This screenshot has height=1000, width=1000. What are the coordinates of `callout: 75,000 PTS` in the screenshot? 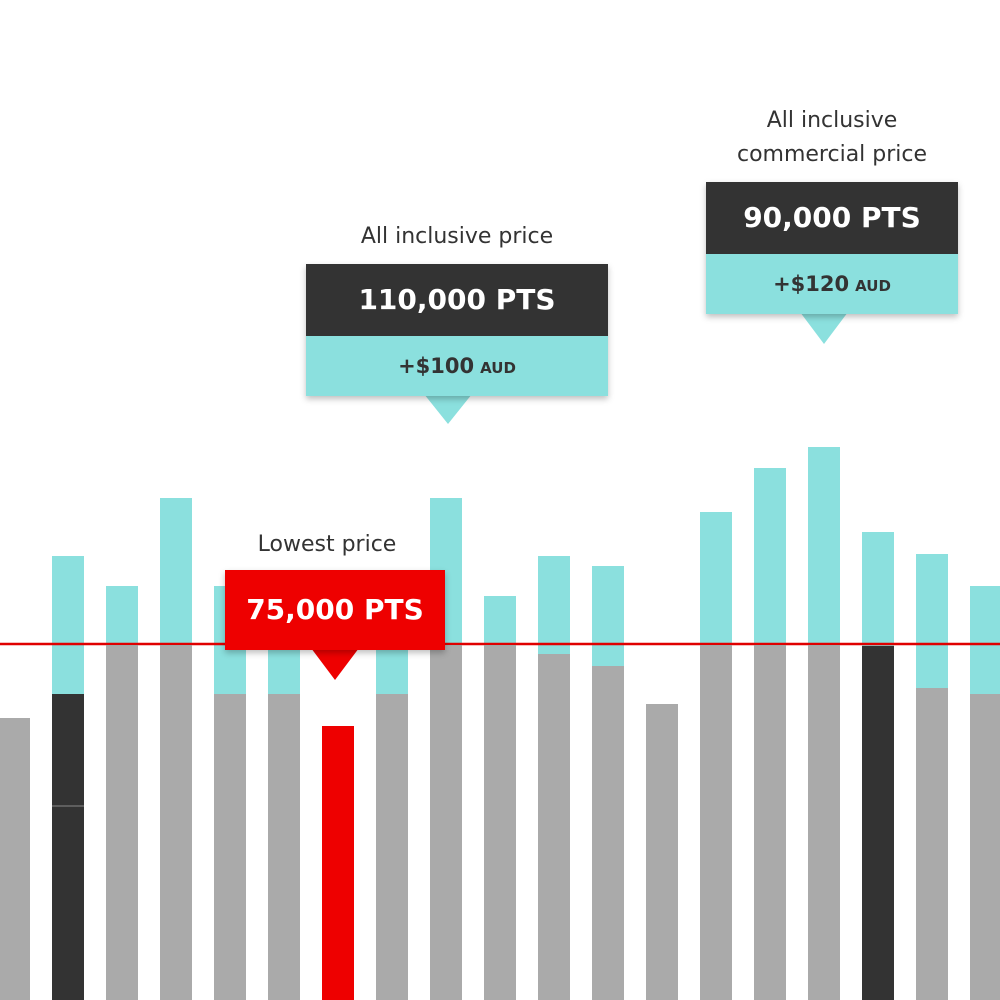 It's located at (335, 610).